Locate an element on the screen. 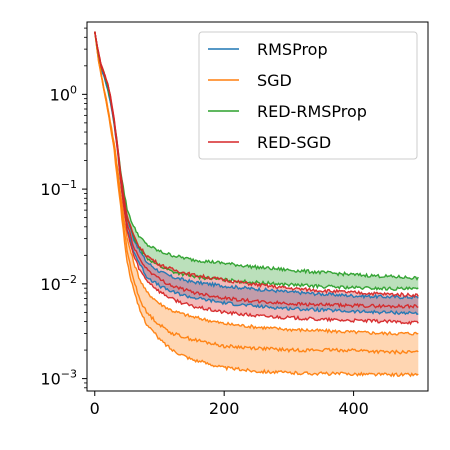 This screenshot has width=450, height=450. legend-label-red-sgd: RED-SGD is located at coordinates (294, 142).